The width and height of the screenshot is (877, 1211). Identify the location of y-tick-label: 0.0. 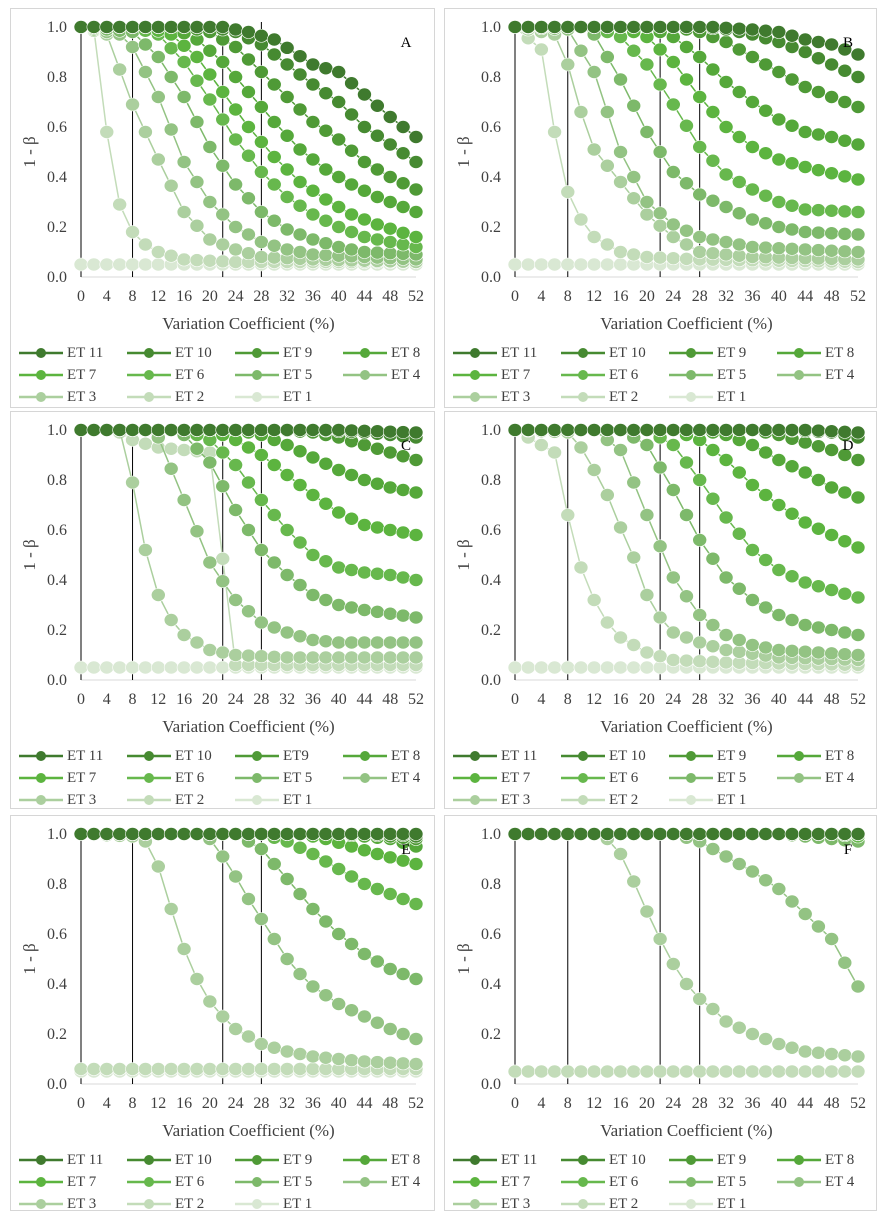
(491, 277).